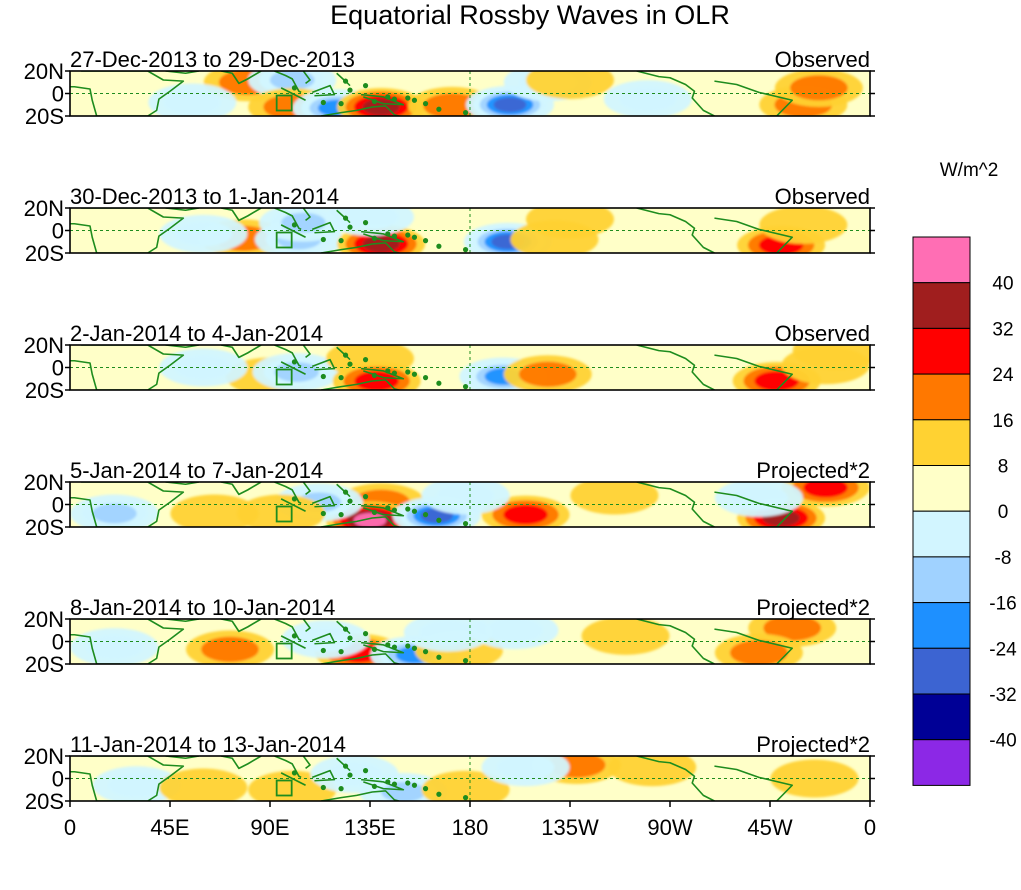  What do you see at coordinates (432, 367) in the screenshot?
I see `coastlines` at bounding box center [432, 367].